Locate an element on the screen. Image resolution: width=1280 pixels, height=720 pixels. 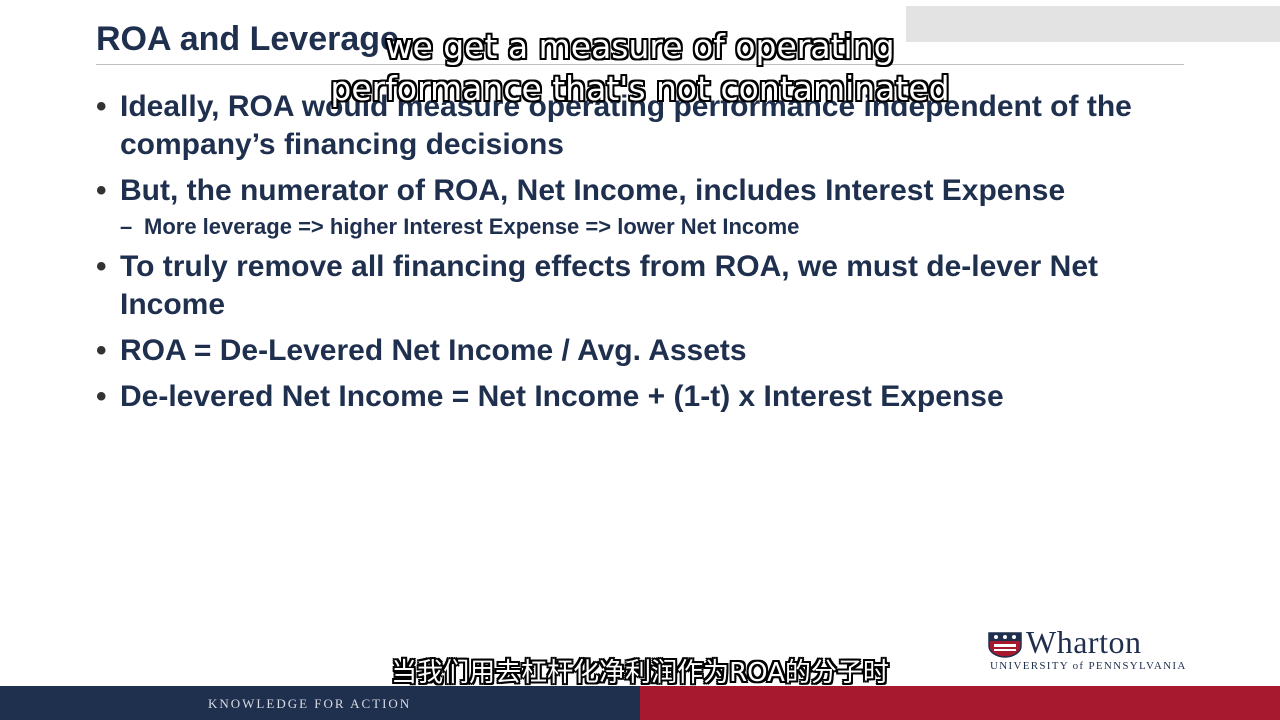
slide-title: ROA and Leverage is located at coordinates (247, 39).